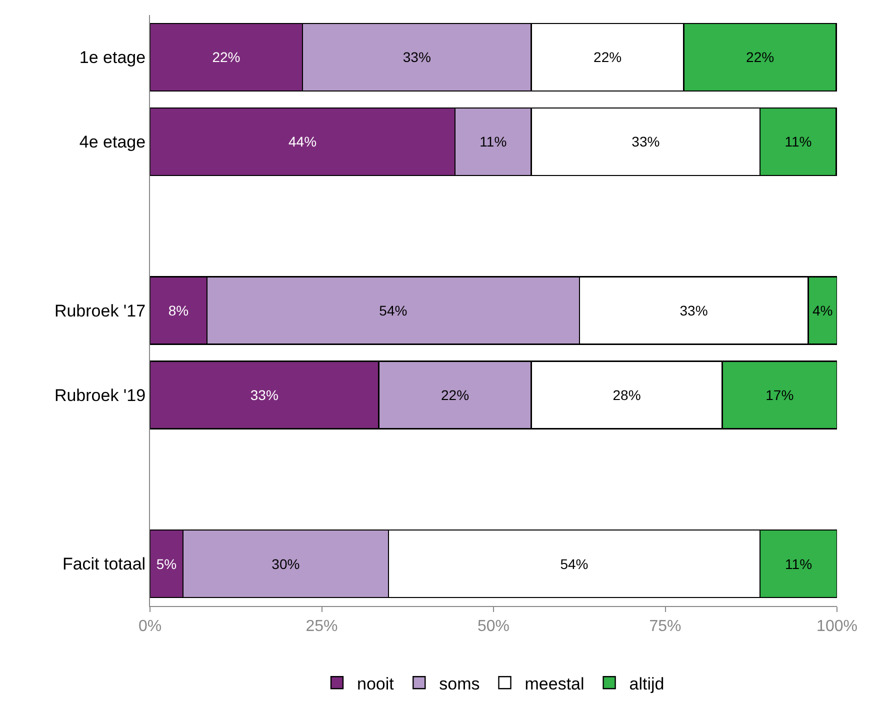 Image resolution: width=869 pixels, height=713 pixels. Describe the element at coordinates (665, 627) in the screenshot. I see `x-tick-label: 75%` at that location.